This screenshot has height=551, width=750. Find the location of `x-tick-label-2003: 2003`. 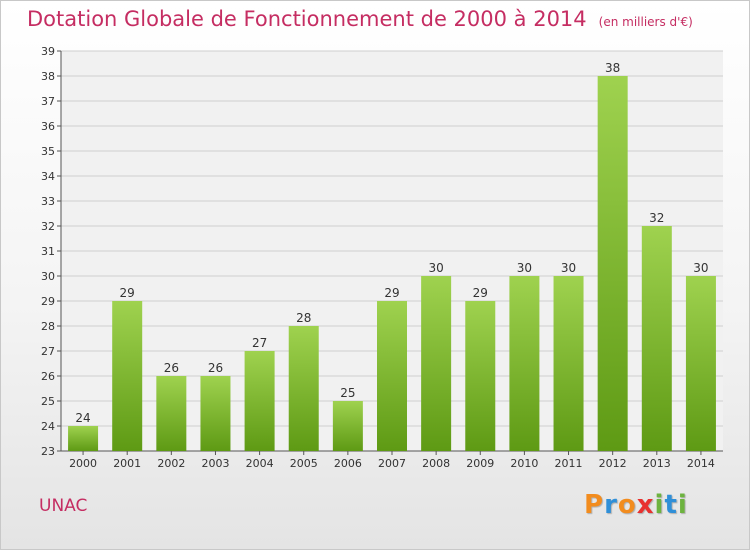

x-tick-label-2003: 2003 is located at coordinates (215, 463).